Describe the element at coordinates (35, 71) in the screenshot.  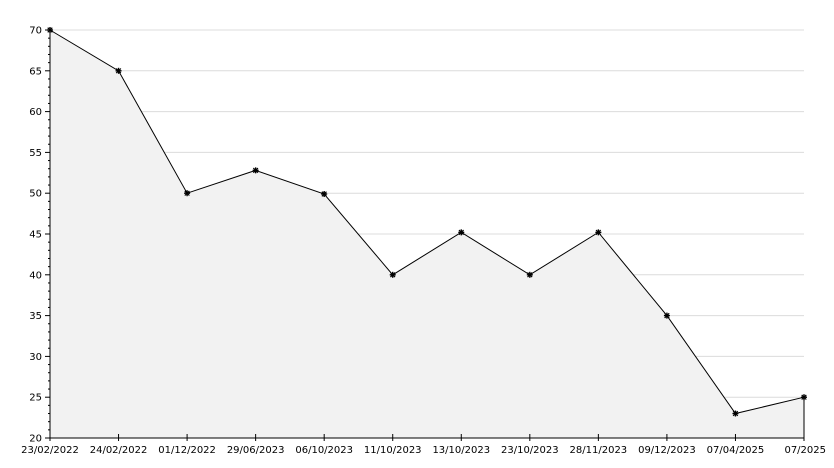
I see `y-tick-label: 65` at that location.